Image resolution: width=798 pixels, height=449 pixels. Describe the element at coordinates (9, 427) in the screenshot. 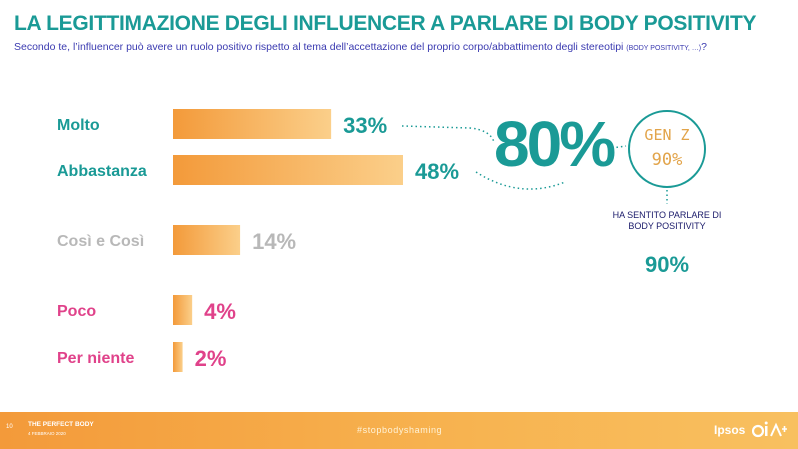

I see `page-number: 10` at that location.